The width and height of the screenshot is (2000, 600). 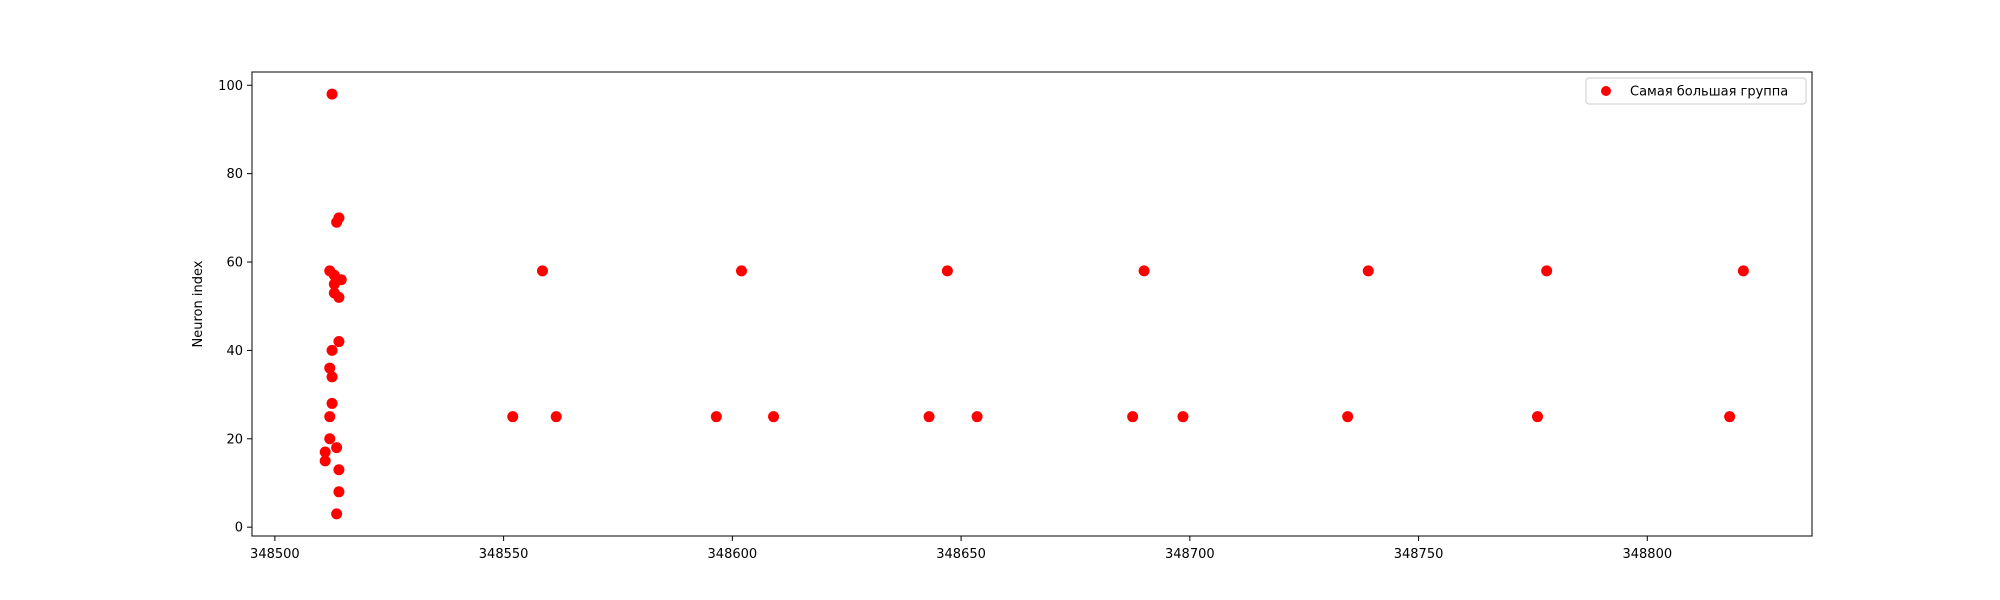 What do you see at coordinates (235, 307) in the screenshot?
I see `y-axis: 0 20 40 60 80 100` at bounding box center [235, 307].